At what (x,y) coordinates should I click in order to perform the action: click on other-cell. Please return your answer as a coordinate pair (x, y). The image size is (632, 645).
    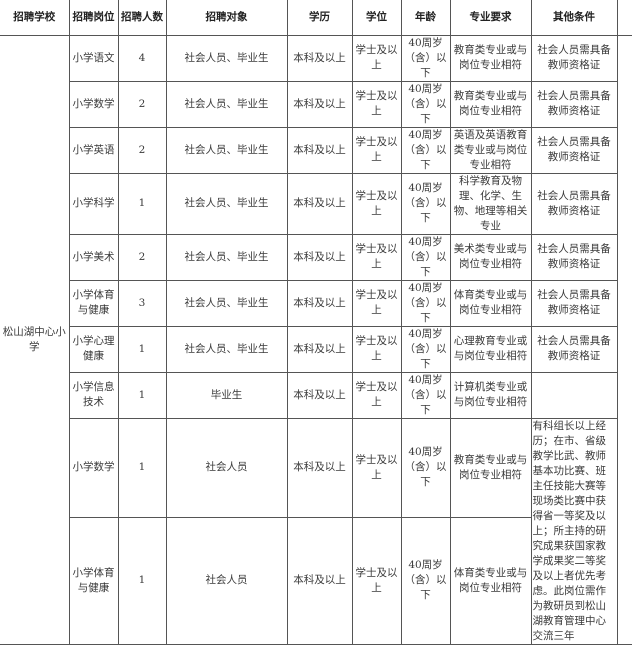
    Looking at the image, I should click on (574, 395).